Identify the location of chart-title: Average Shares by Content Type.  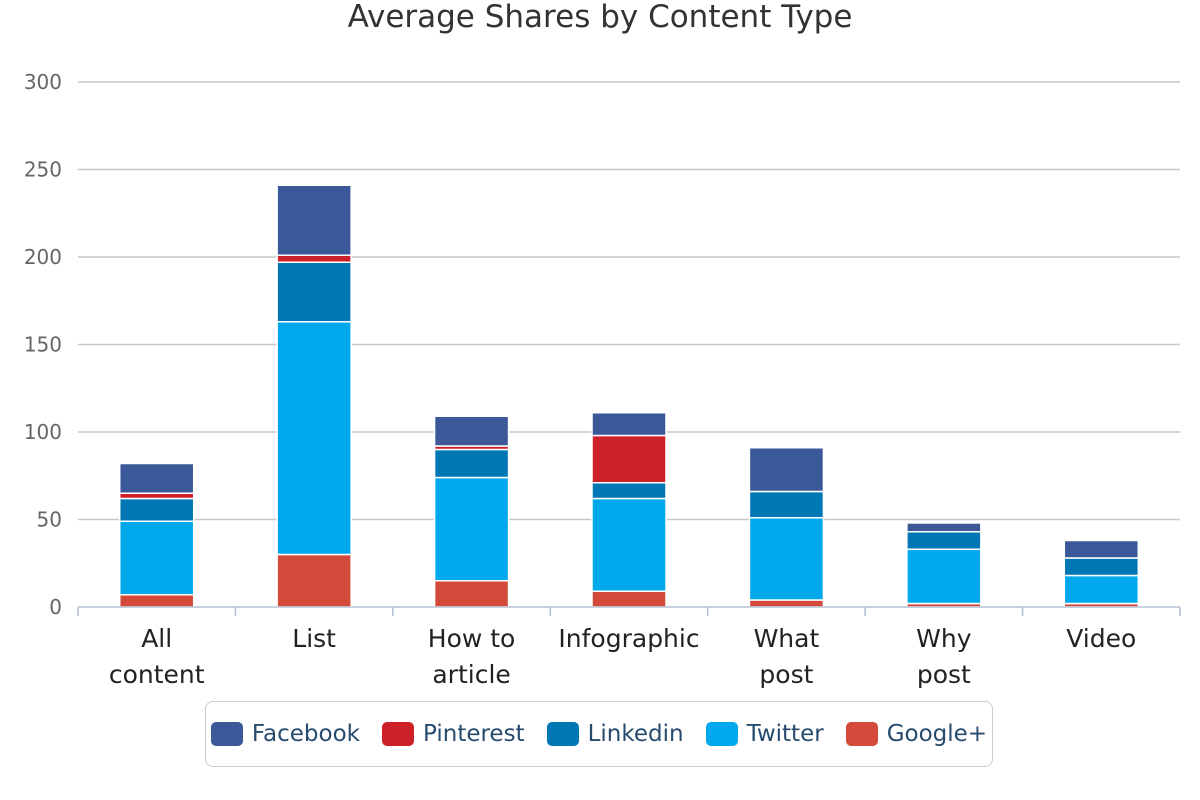
(600, 17).